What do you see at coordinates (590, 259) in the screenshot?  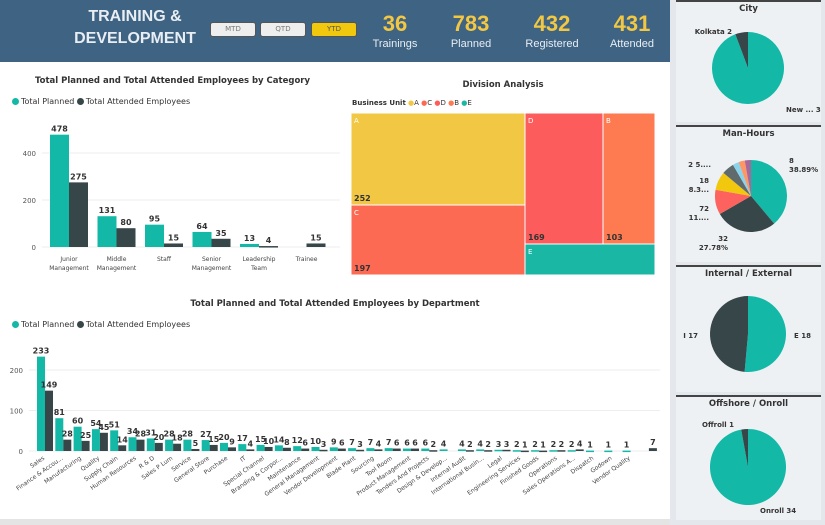 I see `treemap-cell-E` at bounding box center [590, 259].